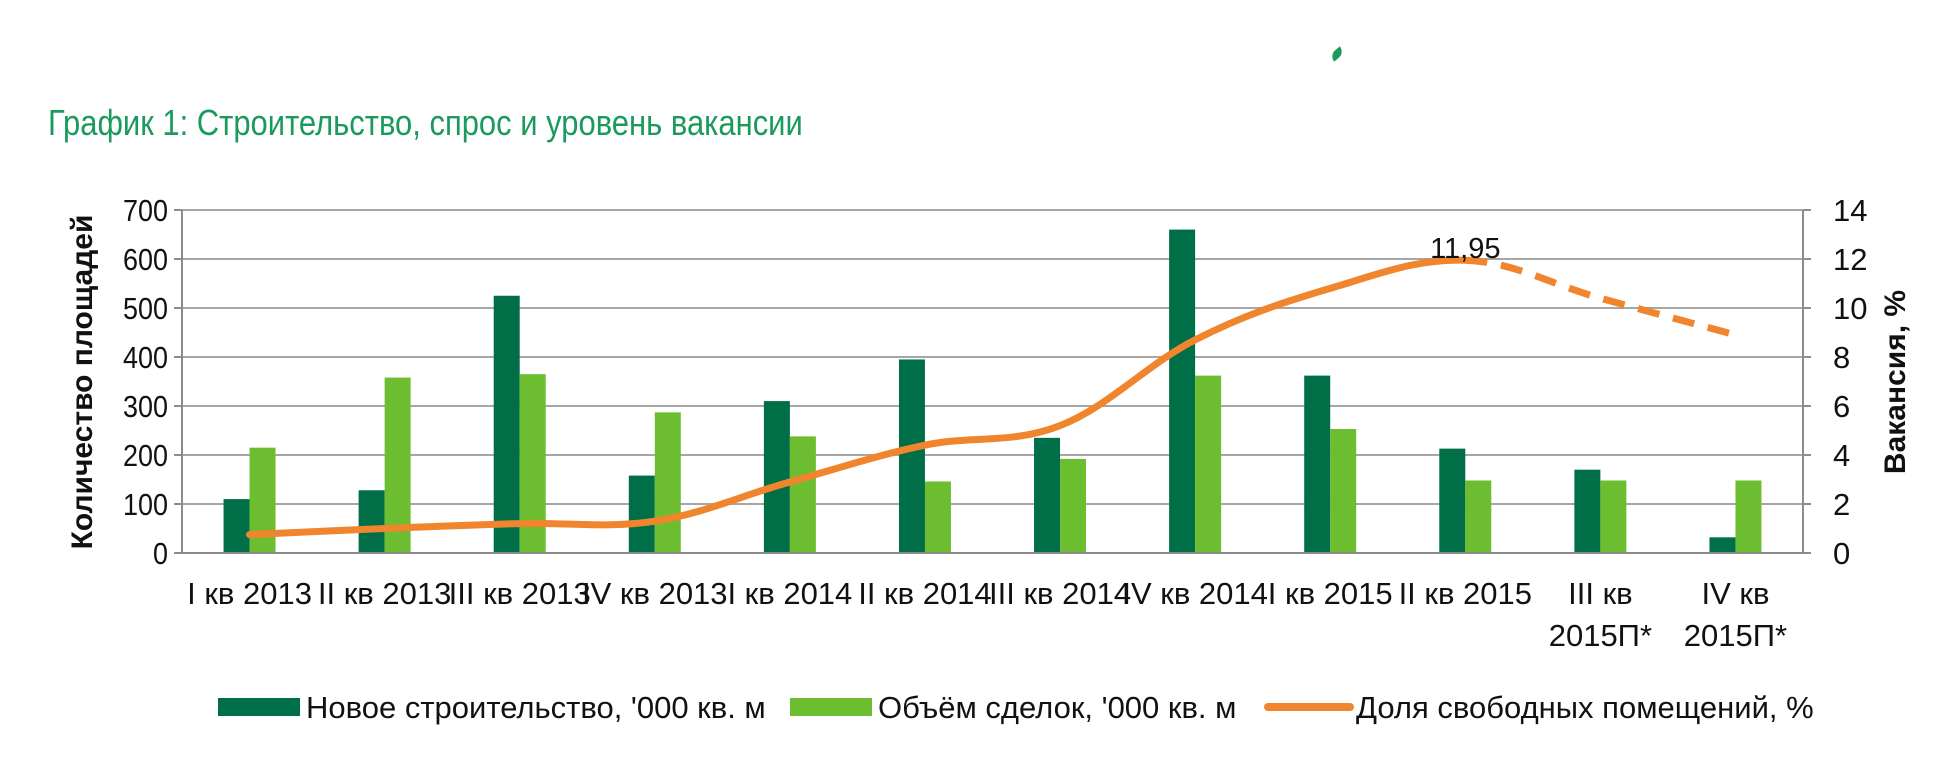 This screenshot has height=771, width=1950. Describe the element at coordinates (1850, 210) in the screenshot. I see `right-tick-label: 14` at that location.